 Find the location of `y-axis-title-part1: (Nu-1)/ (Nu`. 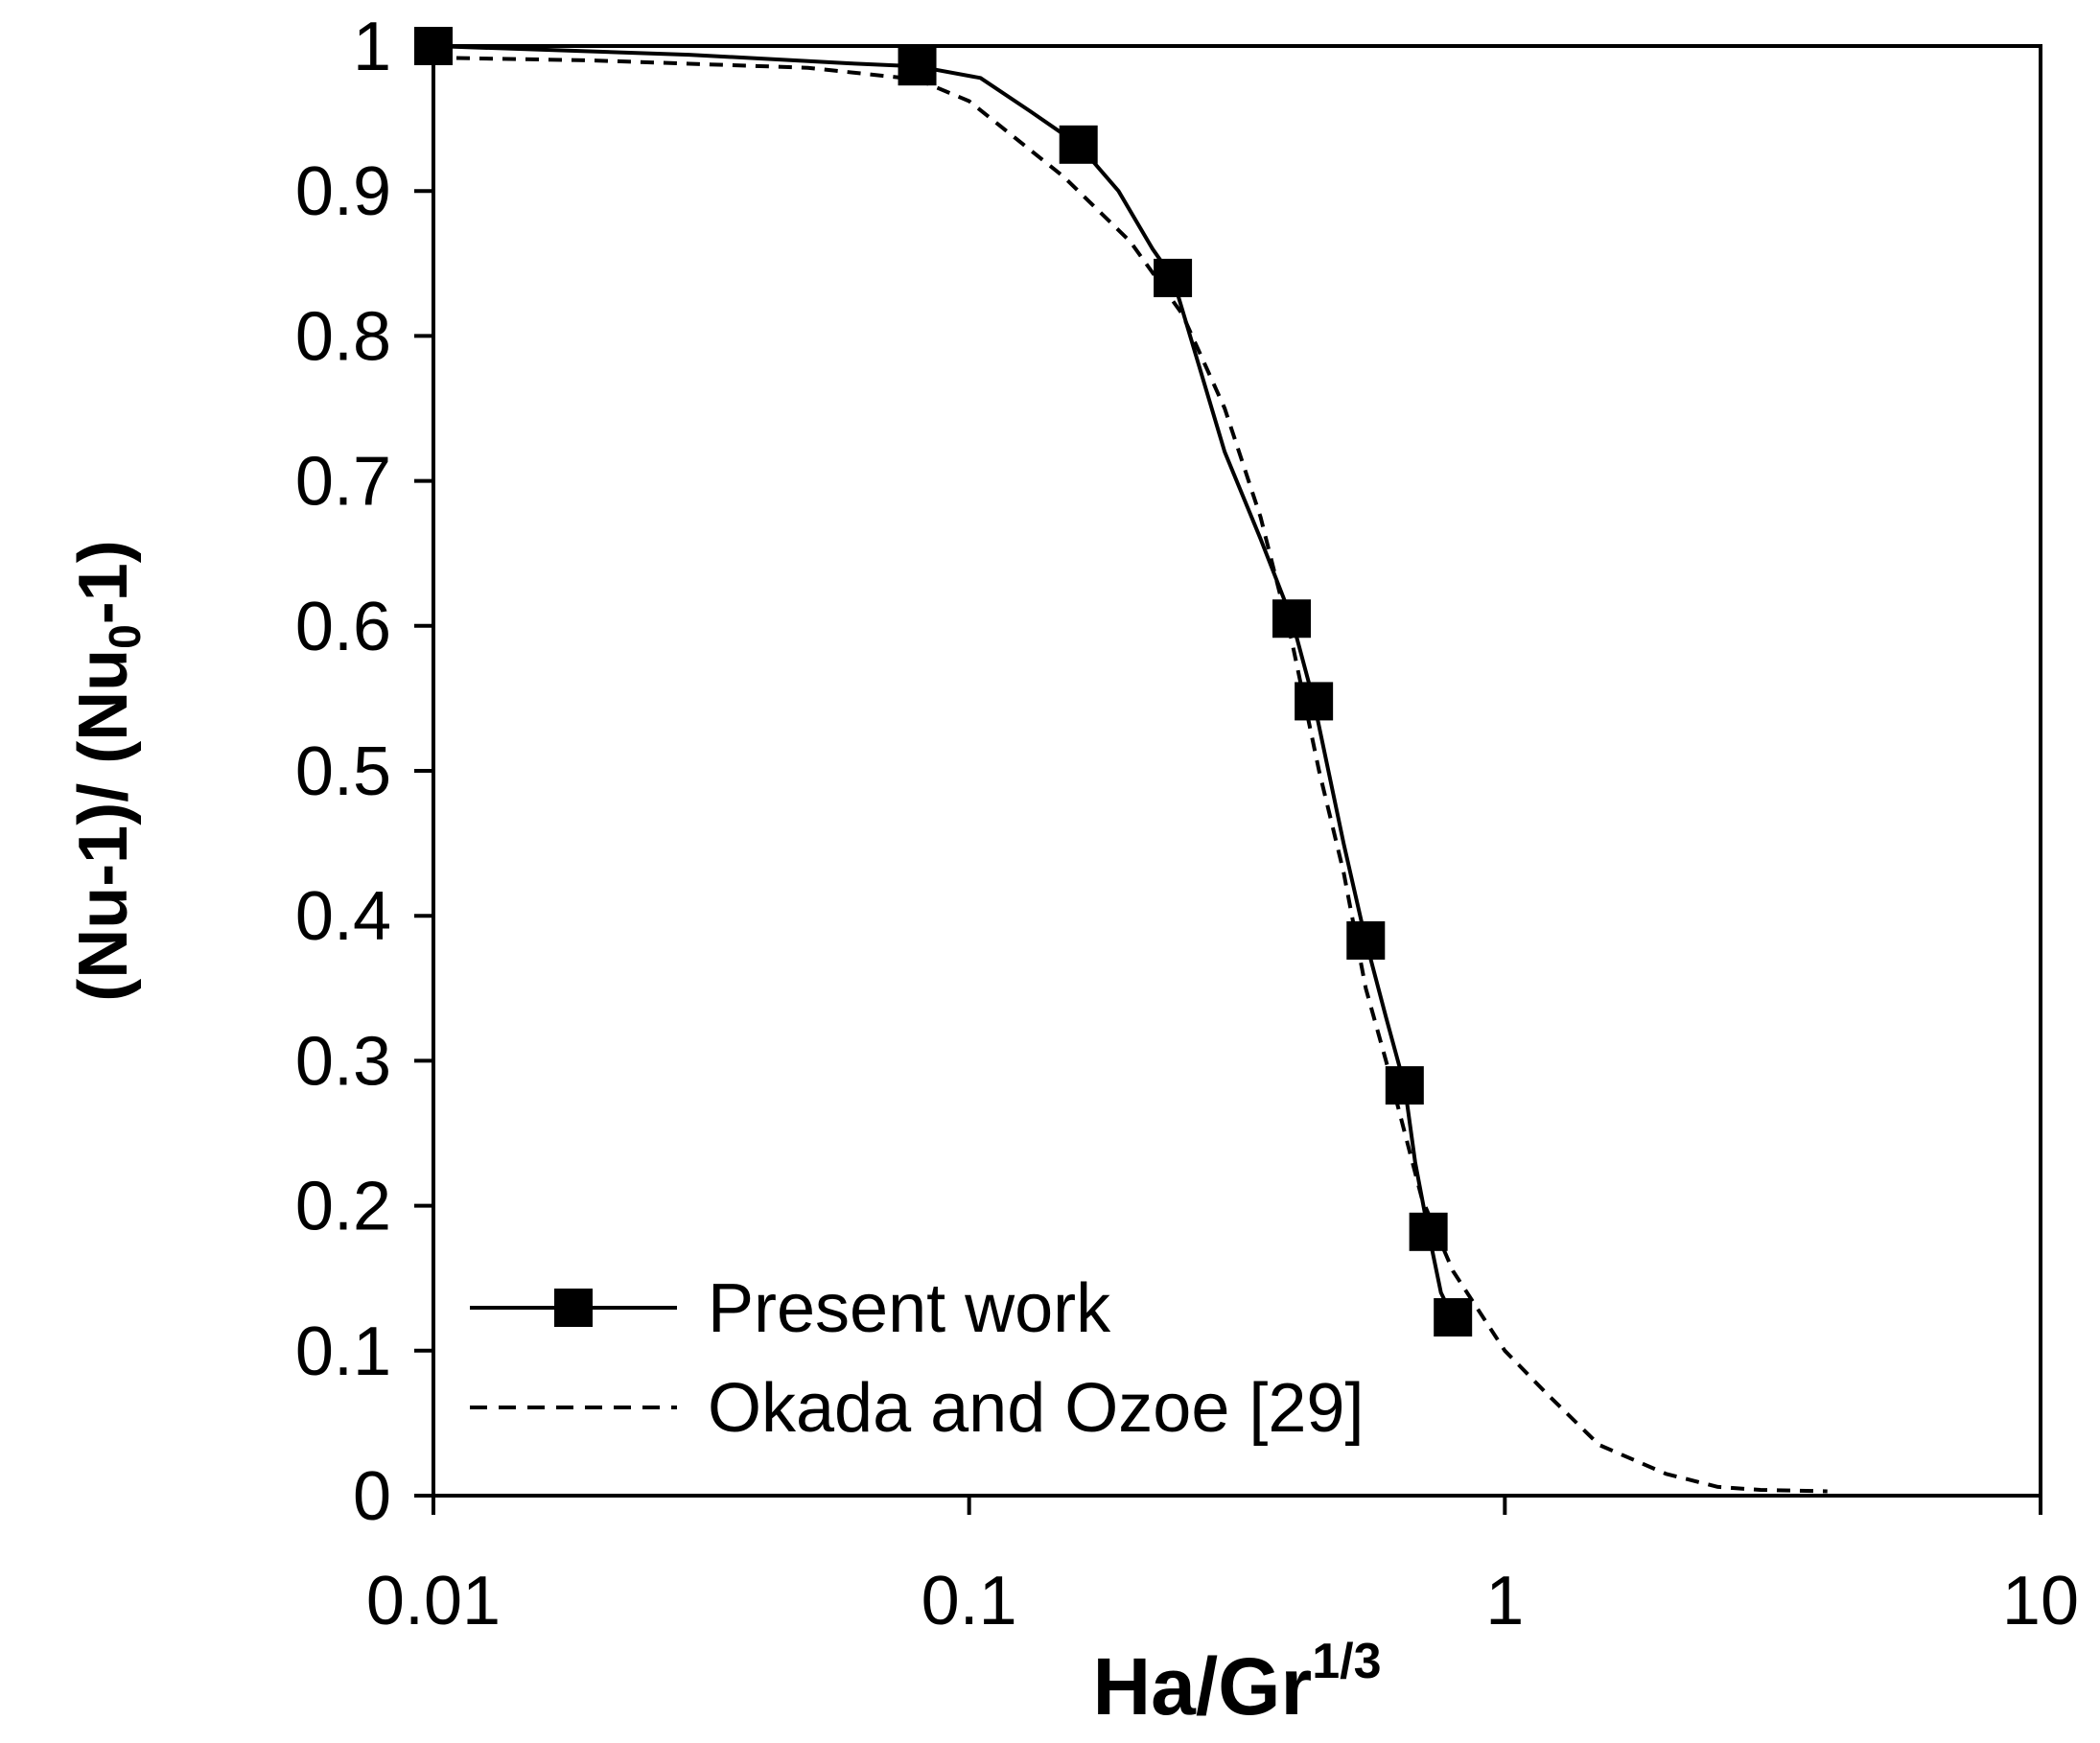

y-axis-title-part1: (Nu-1)/ (Nu is located at coordinates (103, 825).